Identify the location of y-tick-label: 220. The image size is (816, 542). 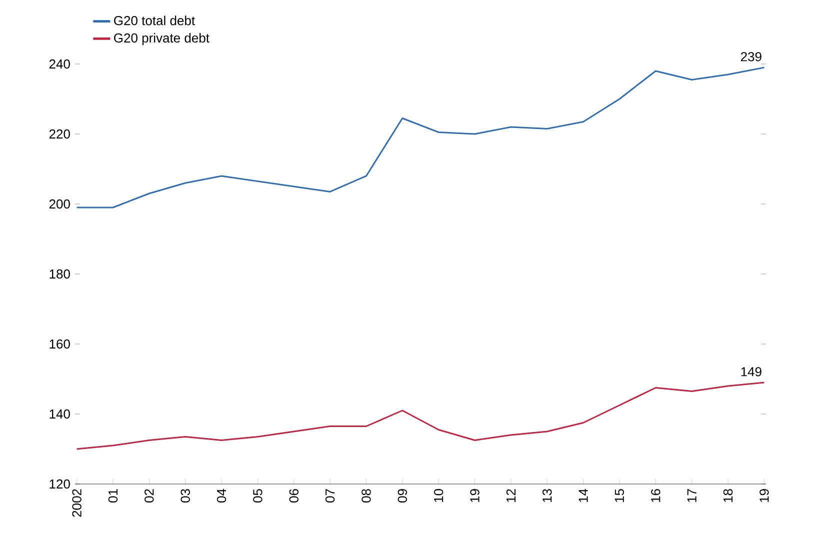
(59, 134).